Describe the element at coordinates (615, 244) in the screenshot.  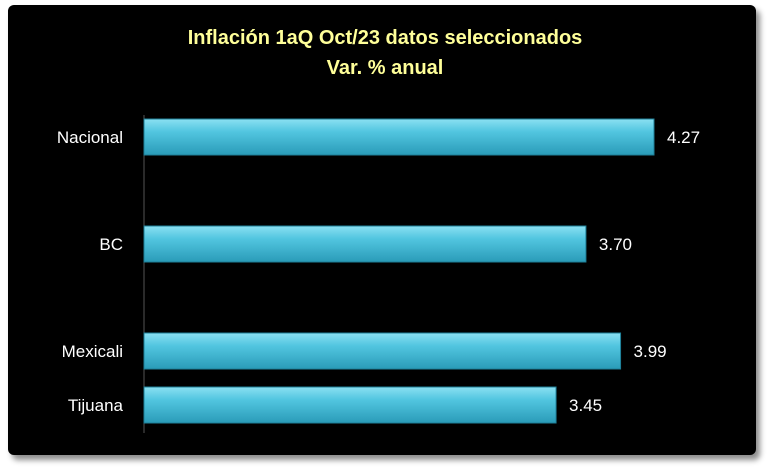
I see `value-label-bc: 3.70` at that location.